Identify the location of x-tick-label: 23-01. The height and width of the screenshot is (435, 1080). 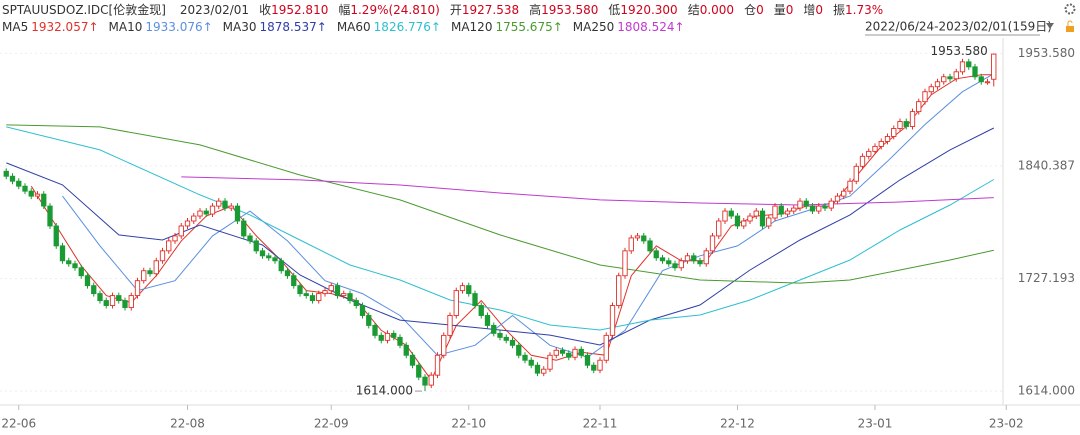
(875, 424).